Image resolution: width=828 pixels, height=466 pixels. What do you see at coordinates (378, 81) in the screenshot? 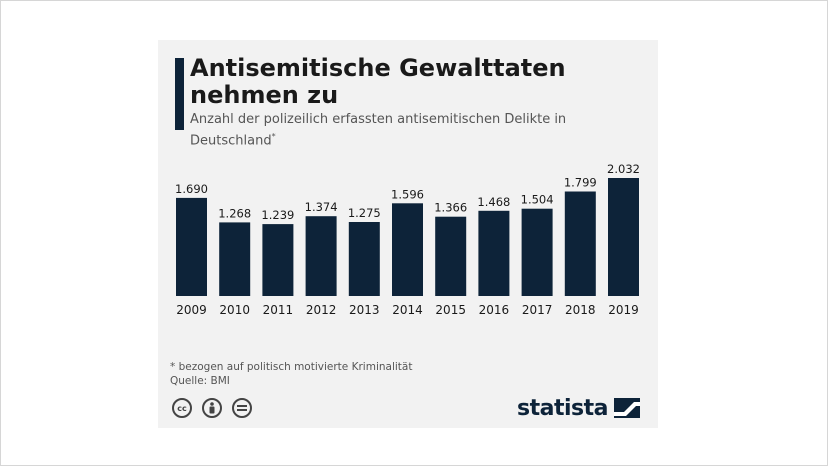
I see `chart-title: Antisemitische Gewalttaten nehmen zu` at bounding box center [378, 81].